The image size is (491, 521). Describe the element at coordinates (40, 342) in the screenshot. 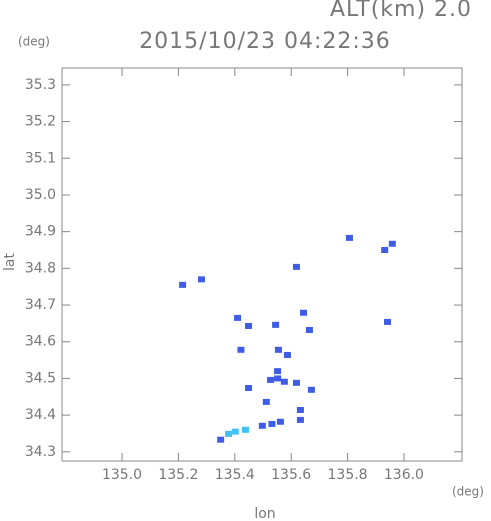

I see `y-tick-label: 34.6` at that location.